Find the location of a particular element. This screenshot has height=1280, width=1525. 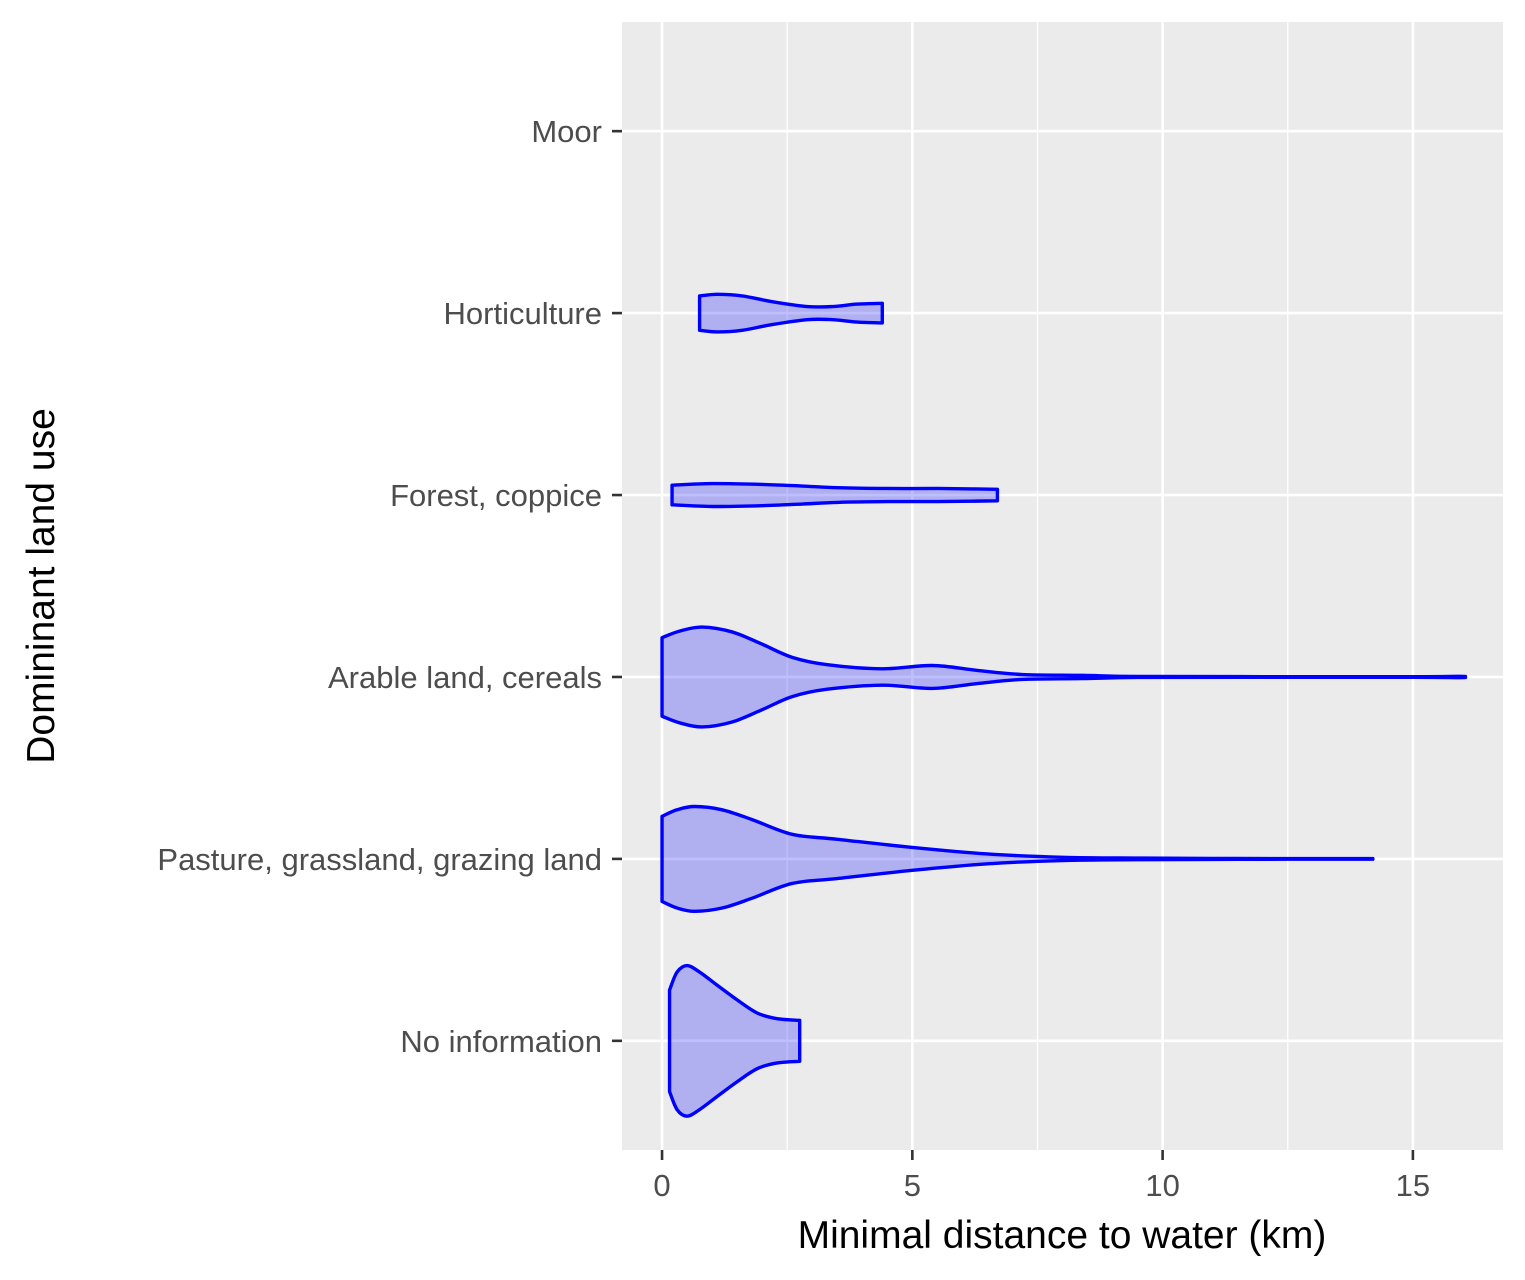

y-tick-label-forest-coppice: Forest, coppice is located at coordinates (496, 495).